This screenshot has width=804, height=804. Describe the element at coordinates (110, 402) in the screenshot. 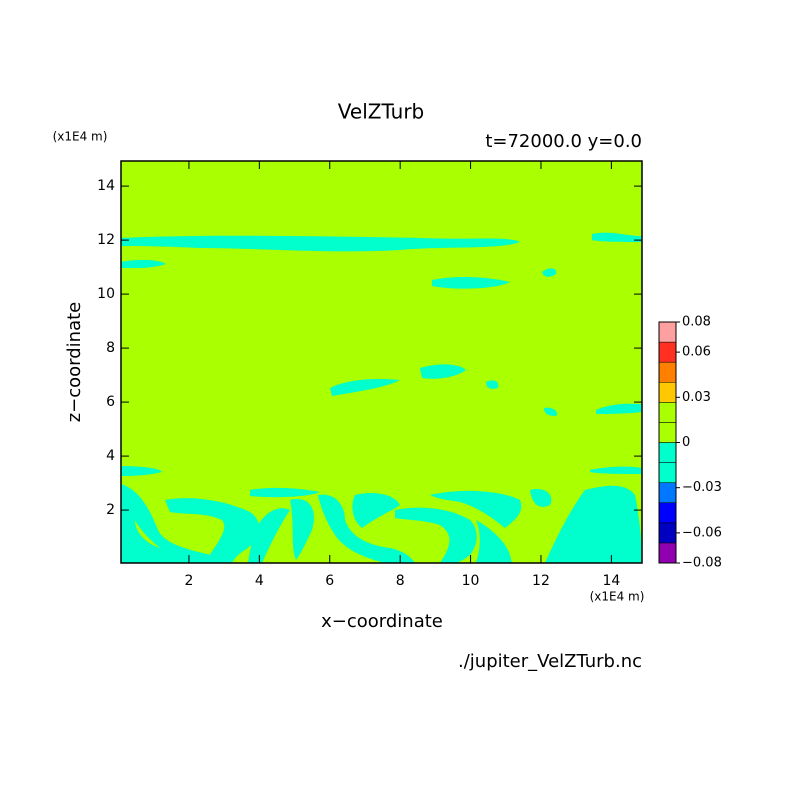

I see `y-tick-label: 6` at that location.